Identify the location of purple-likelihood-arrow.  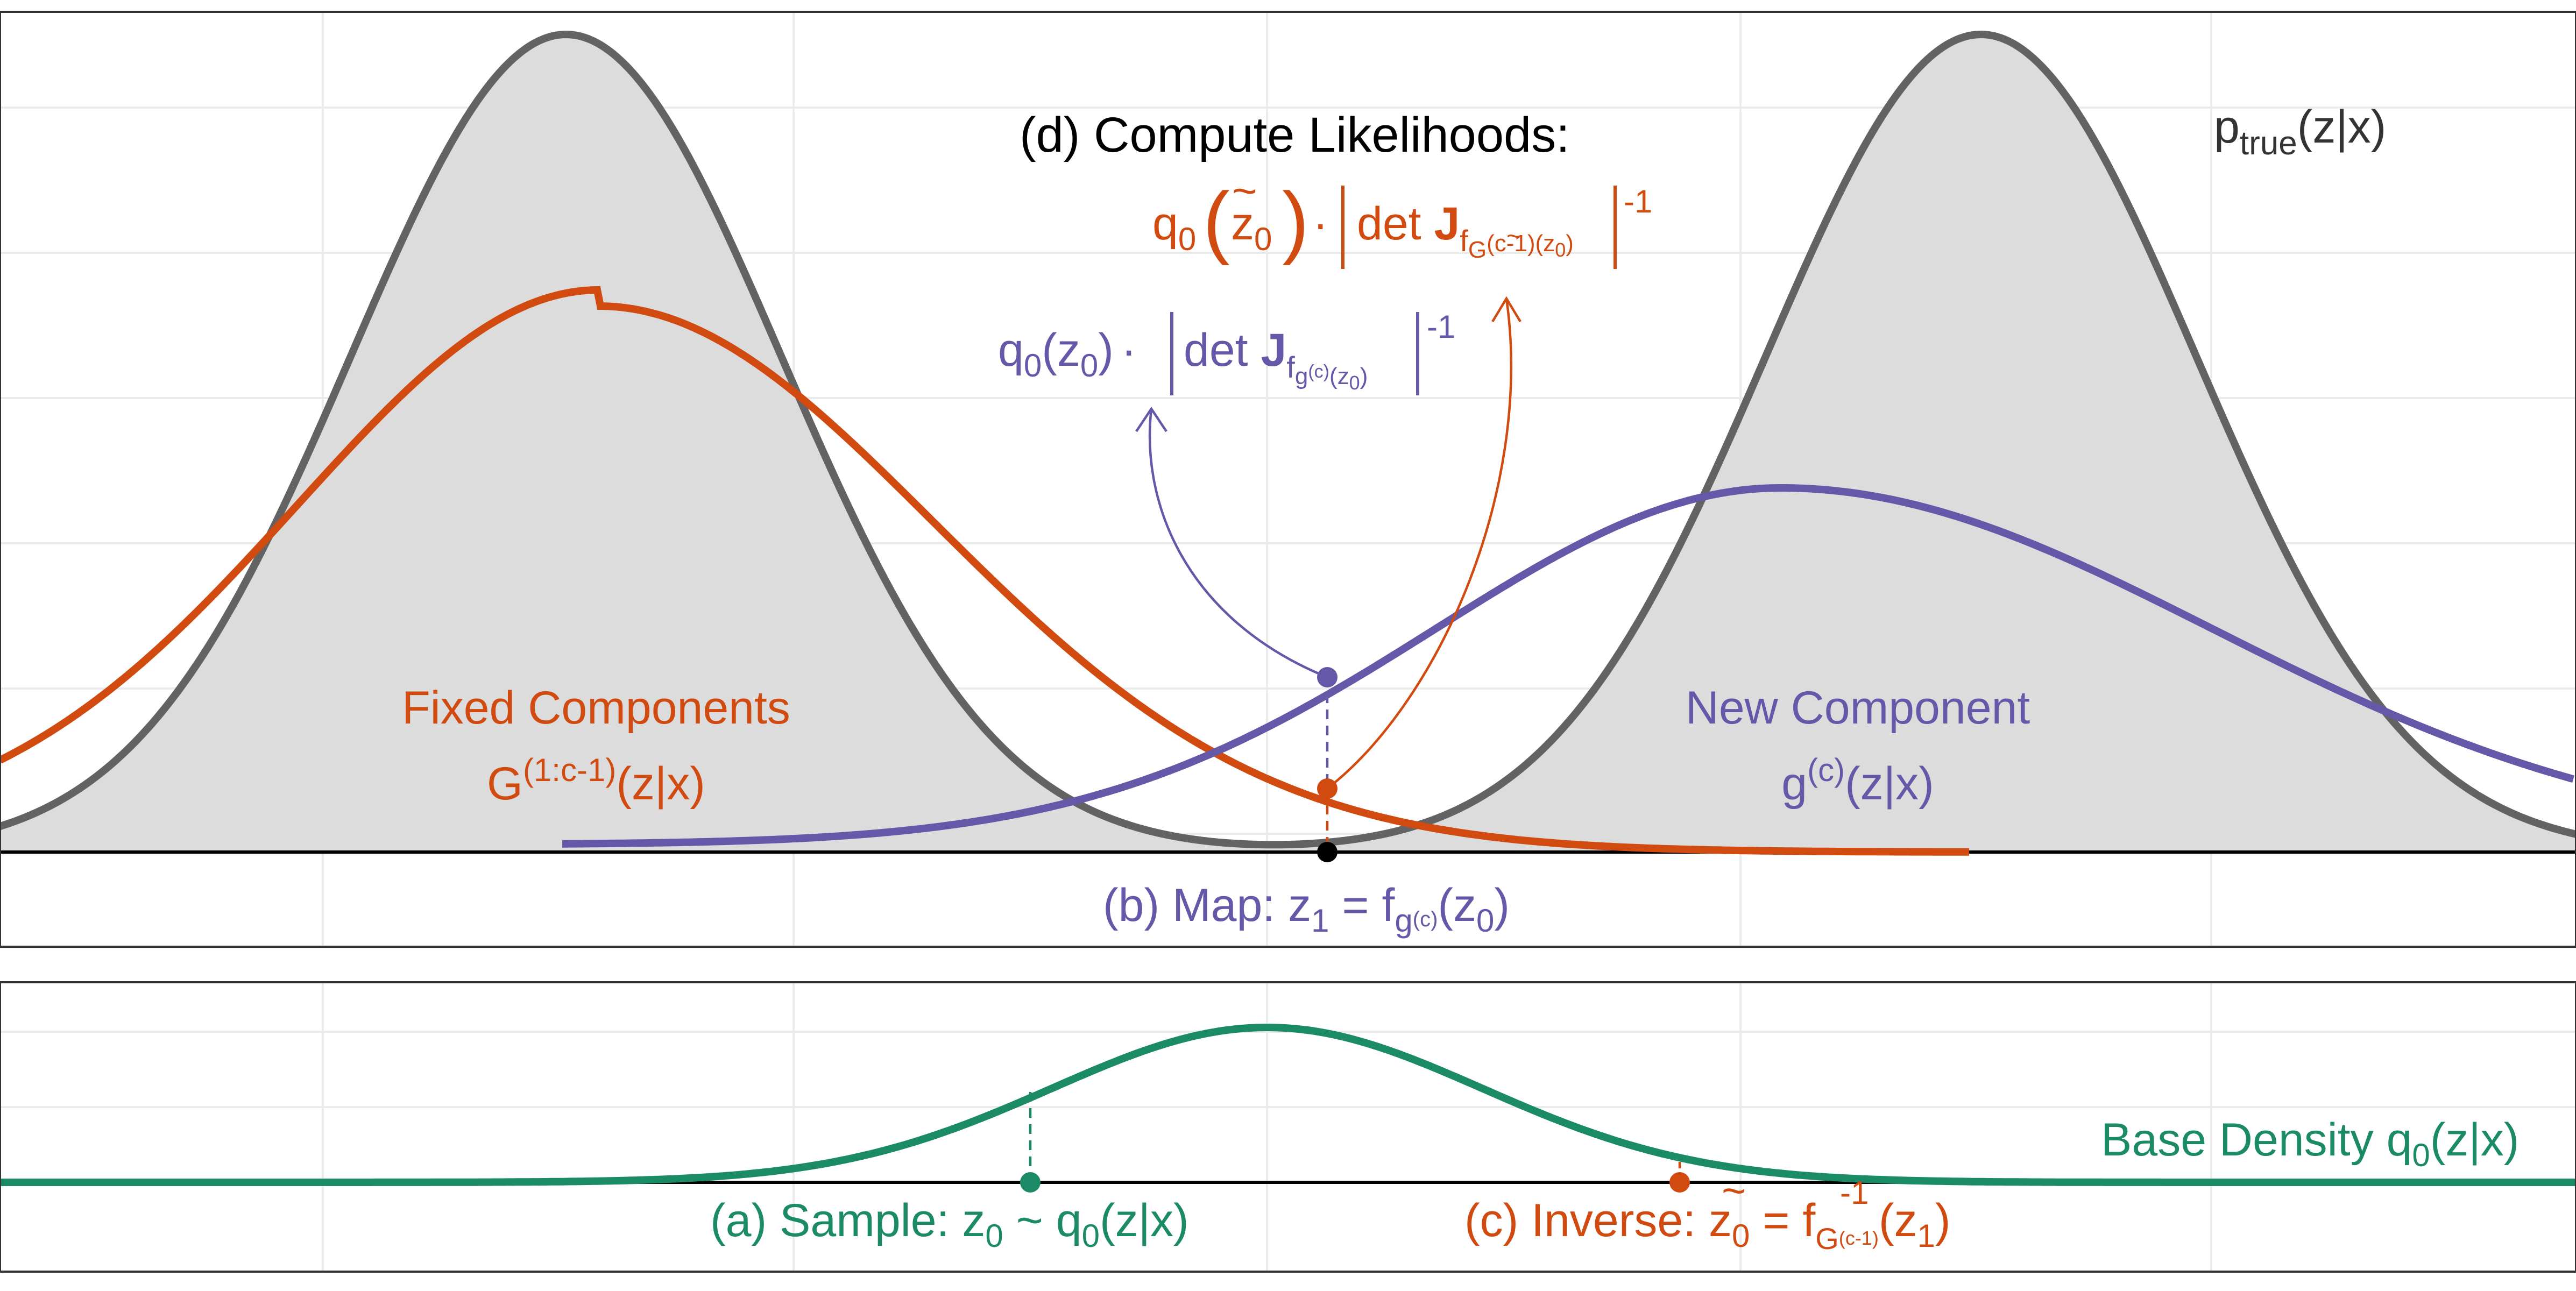
(1238, 543).